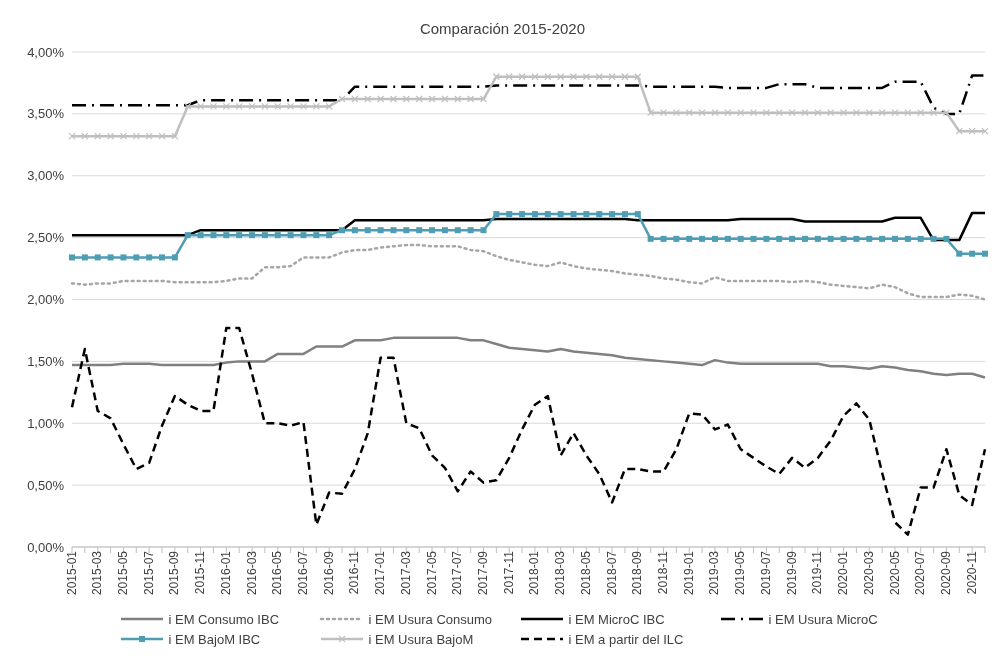 This screenshot has width=1005, height=661. I want to click on x-tick-label: 2020-11, so click(971, 572).